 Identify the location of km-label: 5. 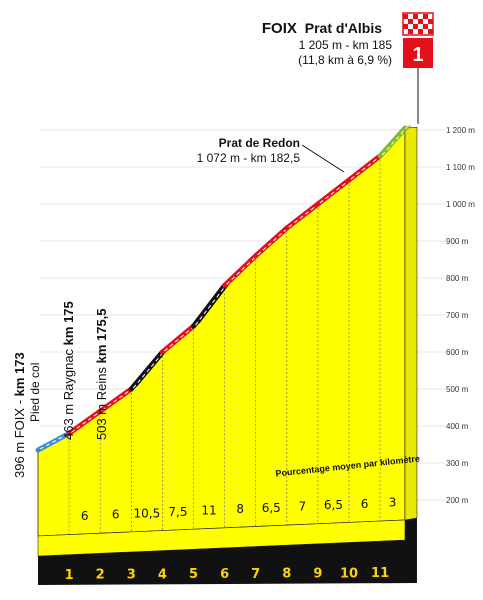
(193, 574).